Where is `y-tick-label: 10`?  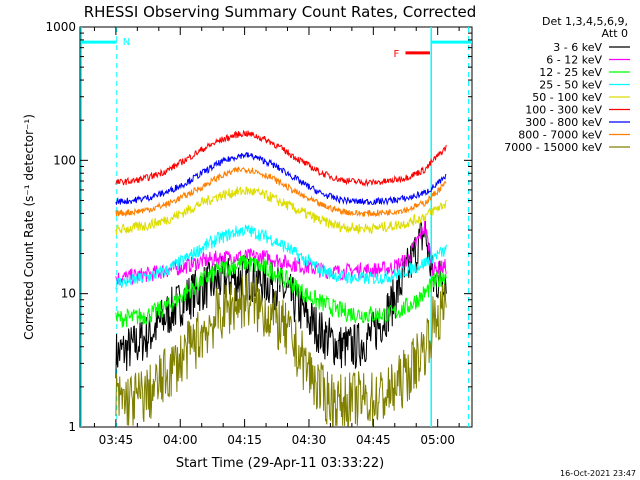
y-tick-label: 10 is located at coordinates (68, 294).